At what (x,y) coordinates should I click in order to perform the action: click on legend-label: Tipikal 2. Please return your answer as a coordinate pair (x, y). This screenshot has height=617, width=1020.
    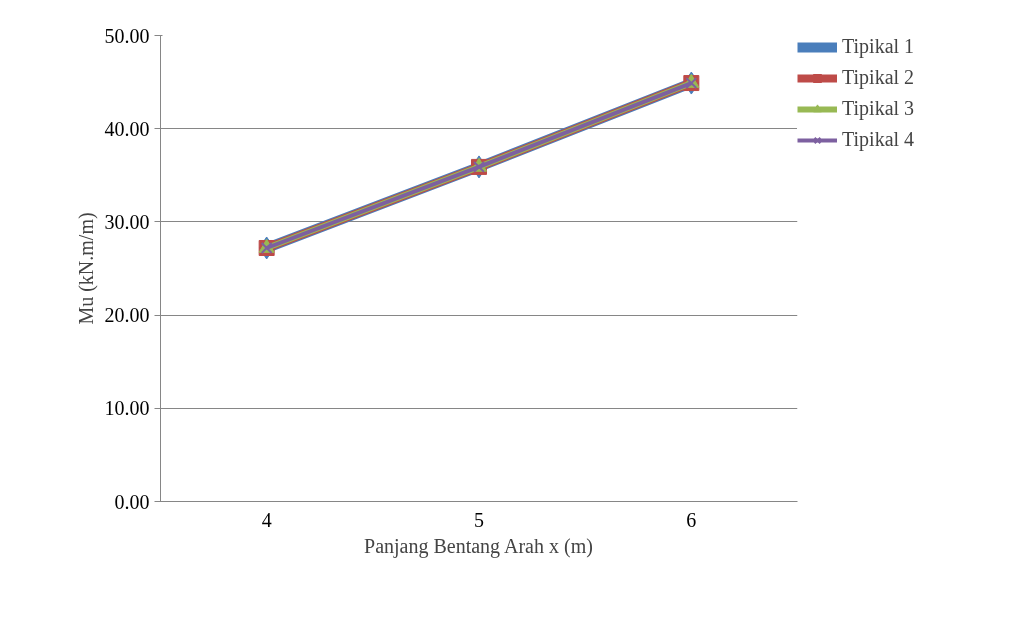
    Looking at the image, I should click on (878, 77).